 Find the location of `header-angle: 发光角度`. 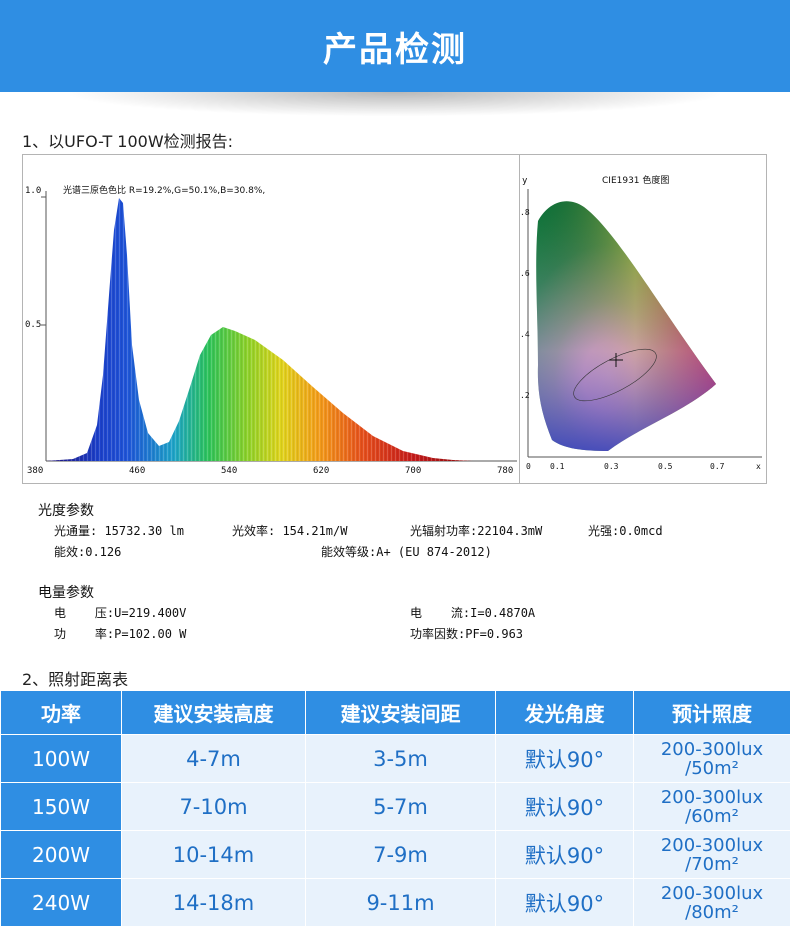

header-angle: 发光角度 is located at coordinates (564, 712).